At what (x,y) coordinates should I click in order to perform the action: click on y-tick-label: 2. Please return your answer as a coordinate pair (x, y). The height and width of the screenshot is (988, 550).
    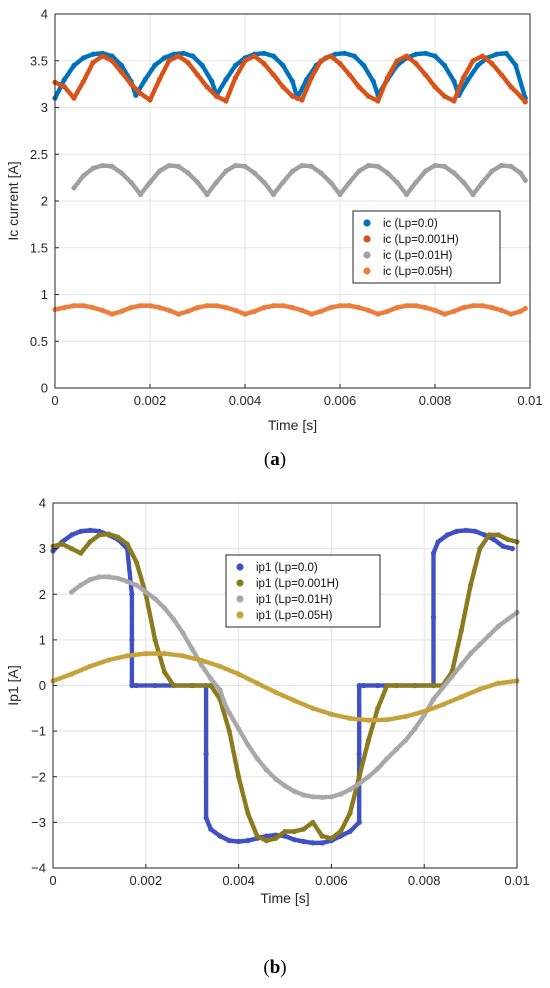
    Looking at the image, I should click on (42, 594).